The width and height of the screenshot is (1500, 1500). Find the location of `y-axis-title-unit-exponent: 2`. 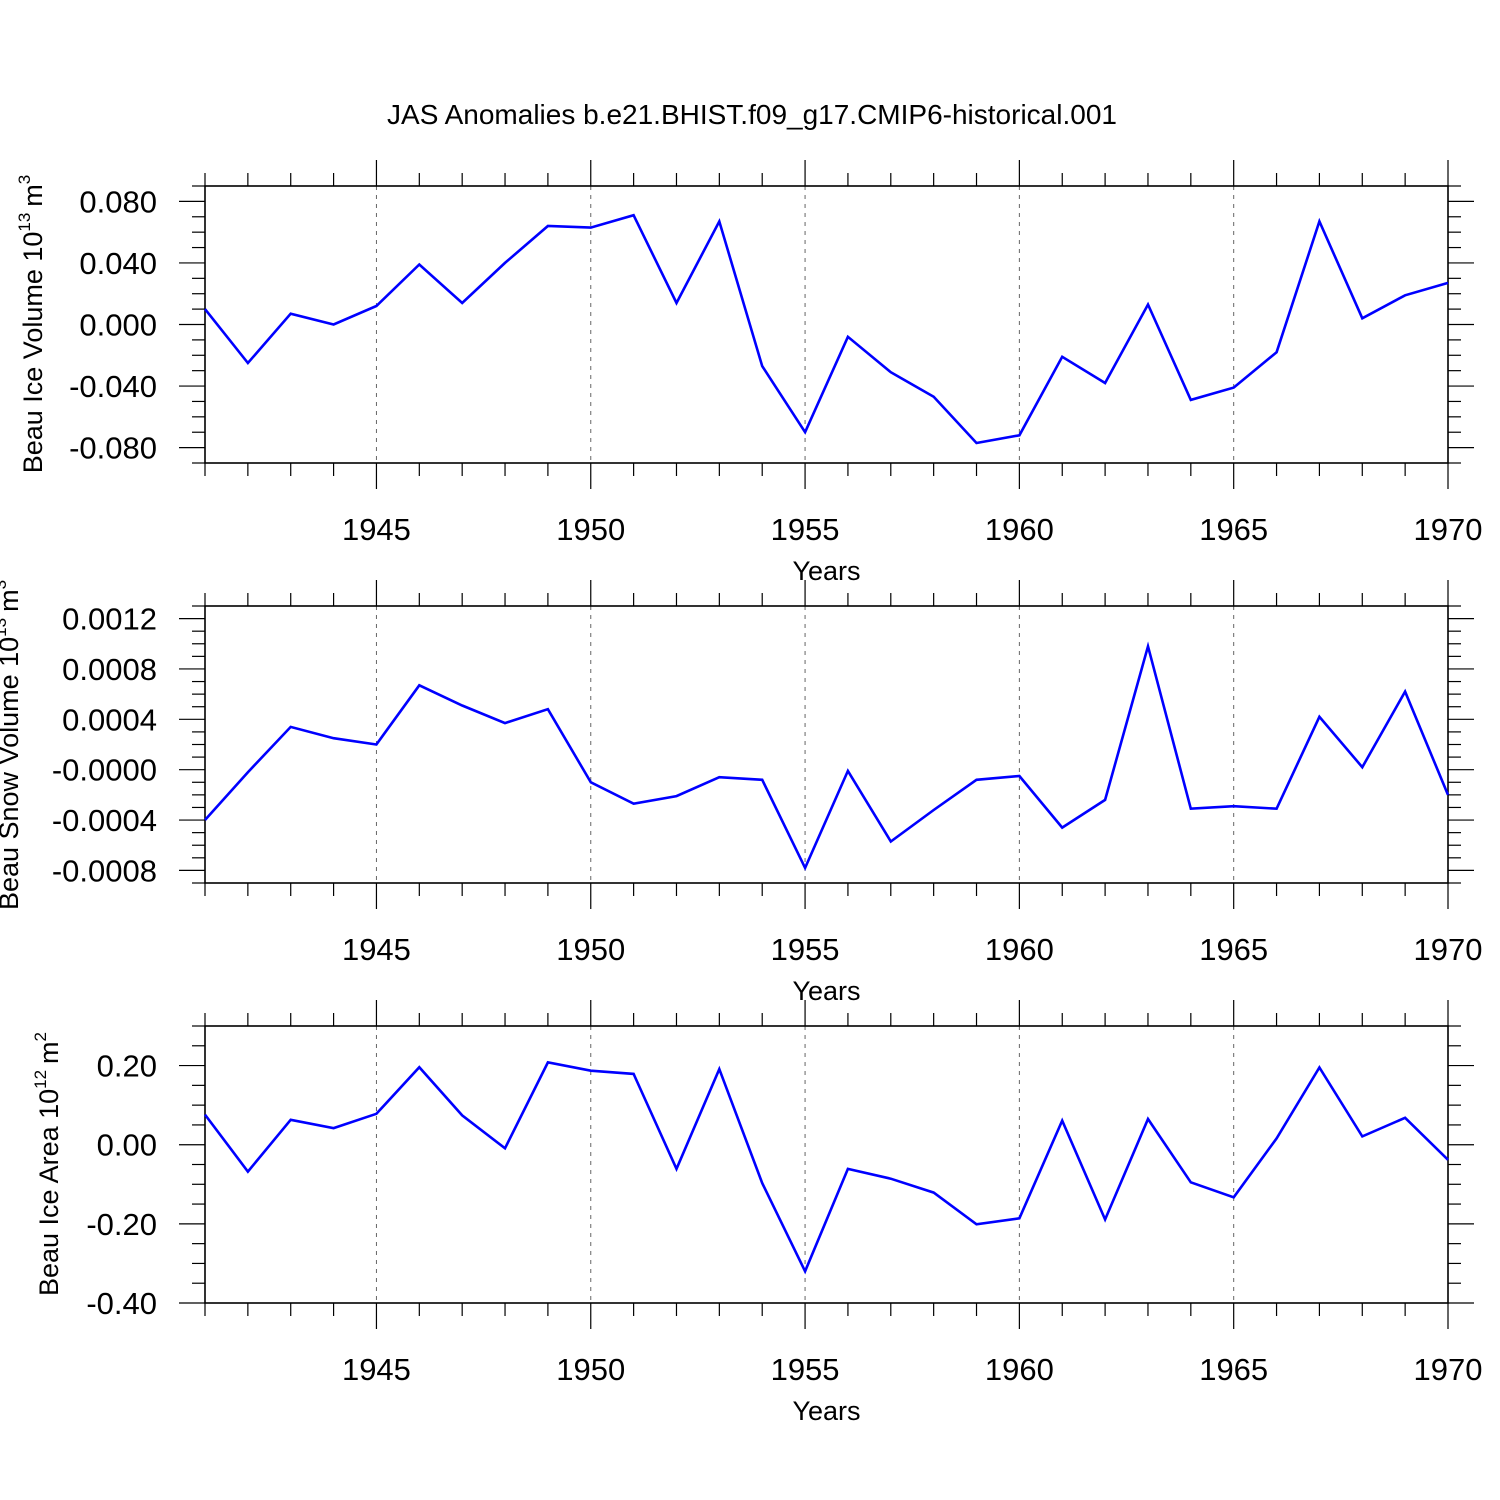

y-axis-title-unit-exponent: 2 is located at coordinates (40, 1036).